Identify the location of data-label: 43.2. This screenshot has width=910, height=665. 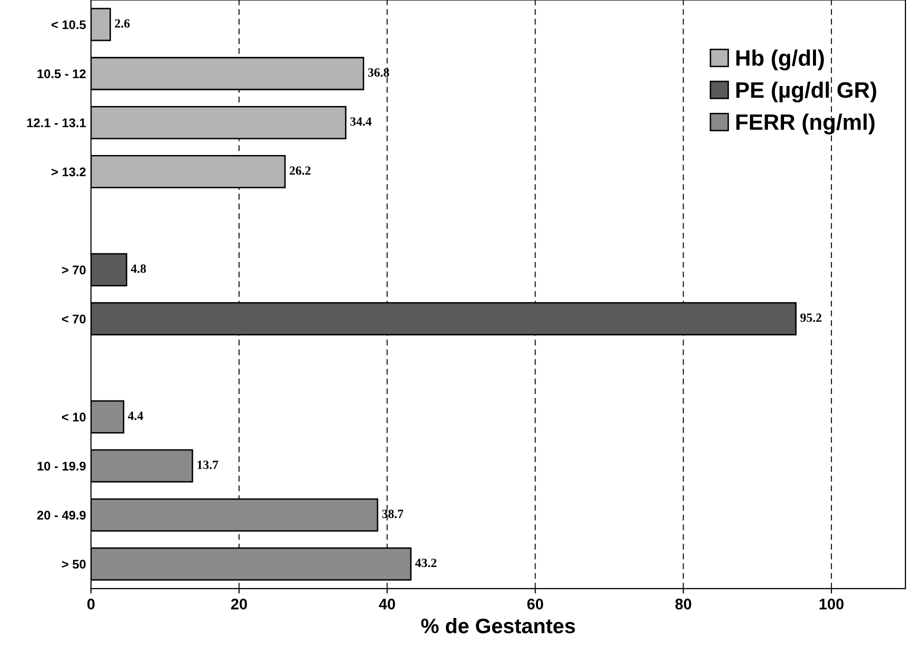
(425, 563).